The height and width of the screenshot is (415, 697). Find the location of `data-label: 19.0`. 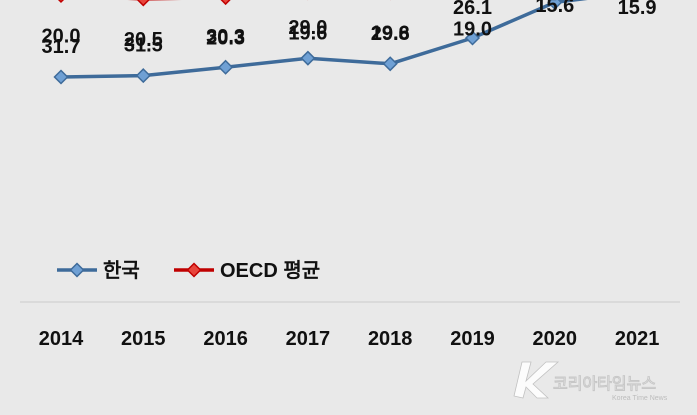

data-label: 19.0 is located at coordinates (472, 29).